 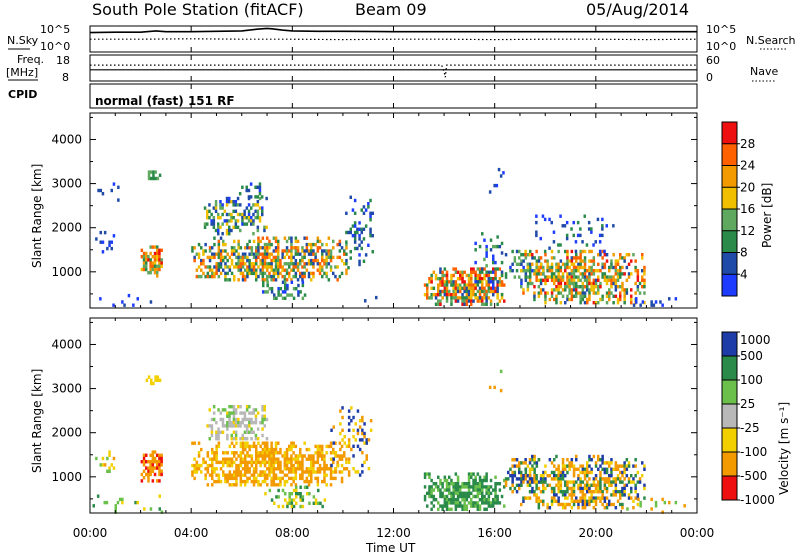 I want to click on velocity-colorbar-segment, so click(x=729, y=368).